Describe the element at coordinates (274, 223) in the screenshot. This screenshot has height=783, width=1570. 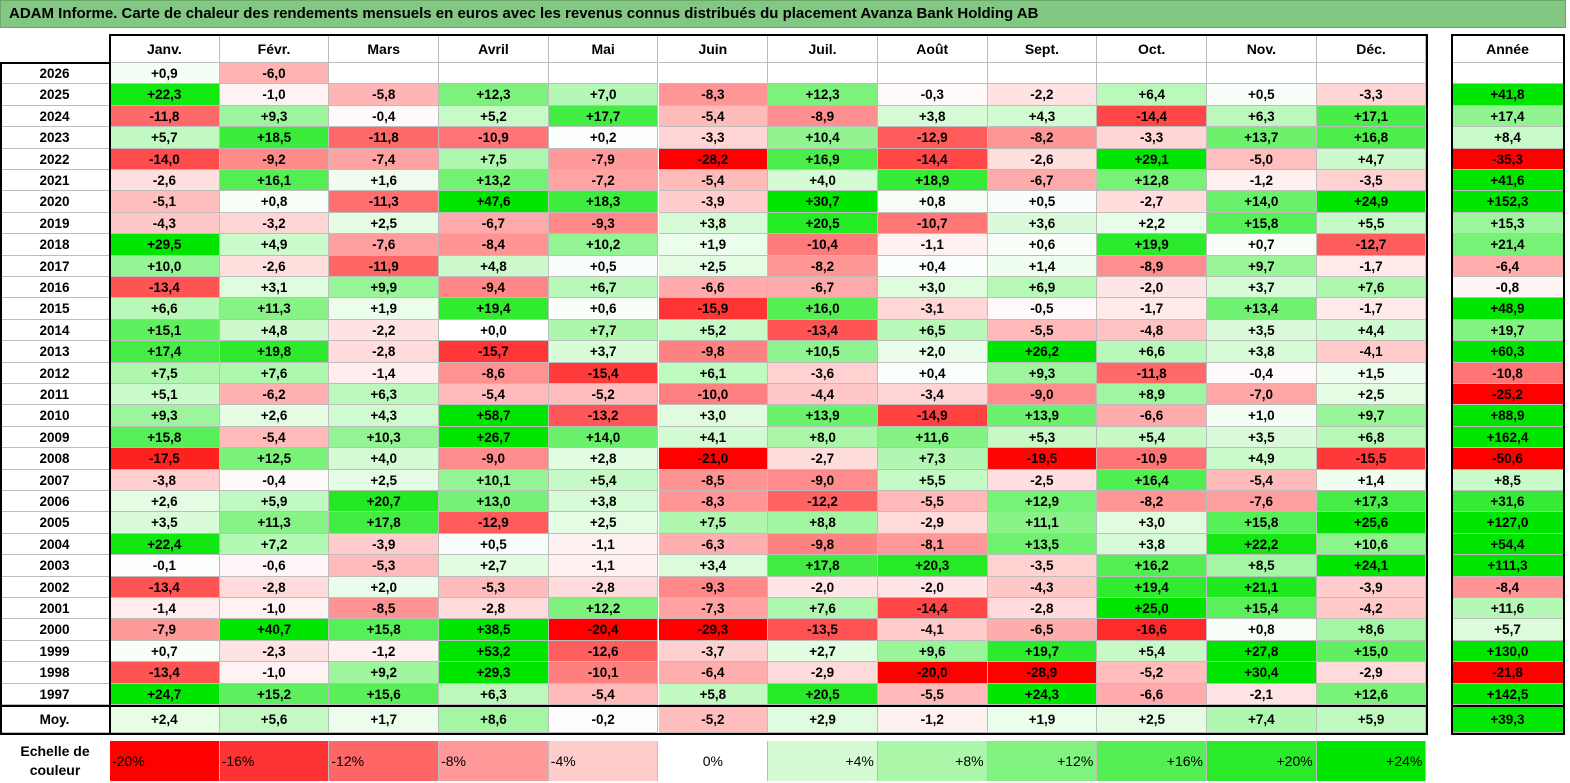
I see `heatmap-cell: -3,2` at that location.